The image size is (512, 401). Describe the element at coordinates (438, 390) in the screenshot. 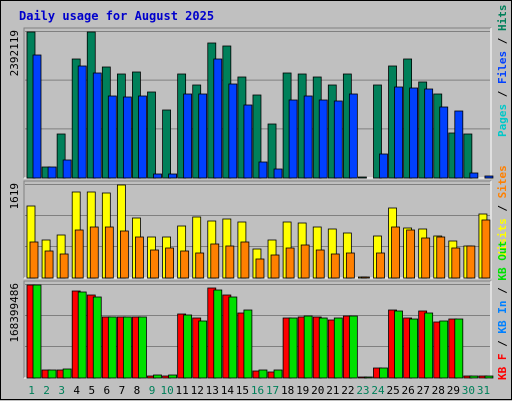

I see `x-tick-label-day-28: 28` at that location.